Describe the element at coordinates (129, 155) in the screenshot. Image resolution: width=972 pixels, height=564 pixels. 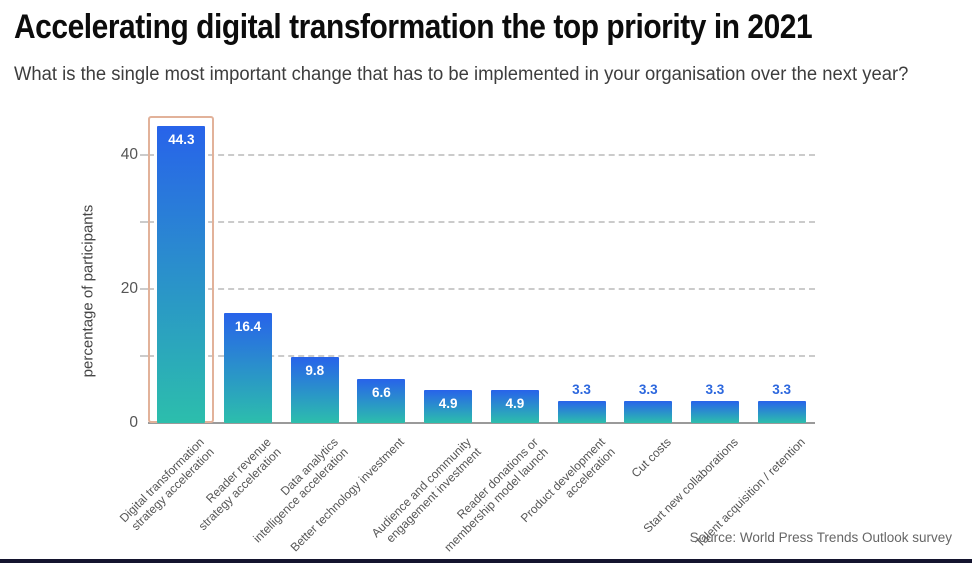
I see `y-tick-label: 40` at that location.